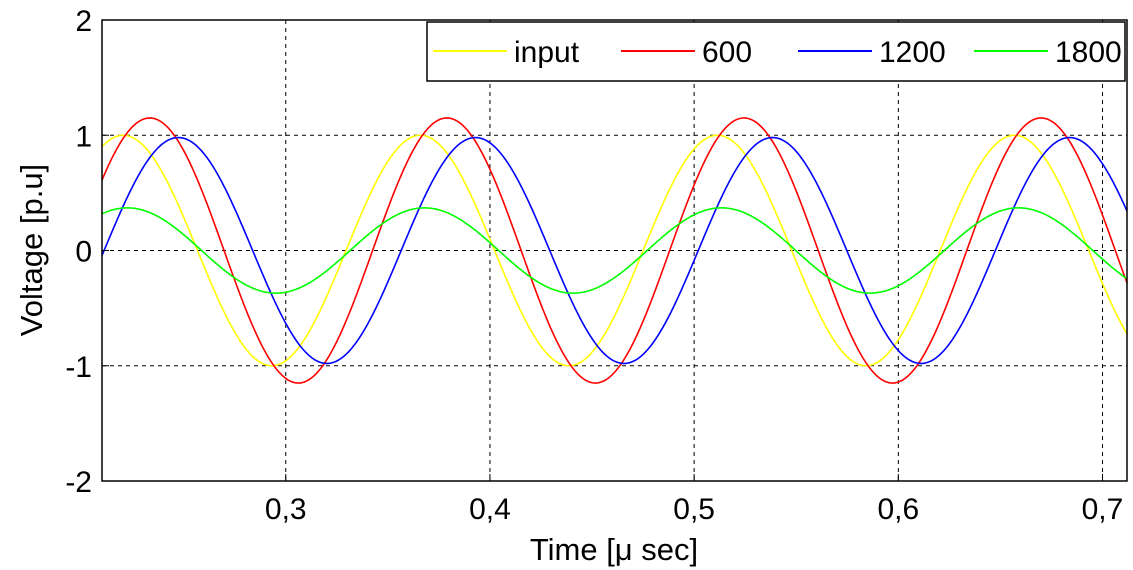 This screenshot has width=1133, height=570. What do you see at coordinates (78, 367) in the screenshot?
I see `y-tick-label: -1` at bounding box center [78, 367].